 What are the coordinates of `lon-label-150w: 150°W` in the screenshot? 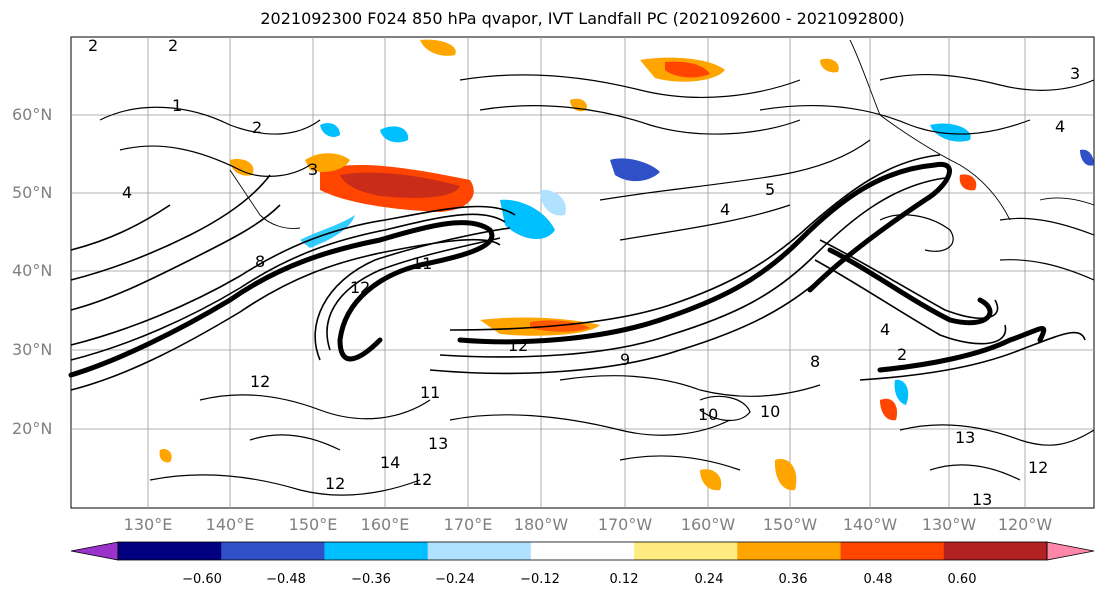 It's located at (790, 524).